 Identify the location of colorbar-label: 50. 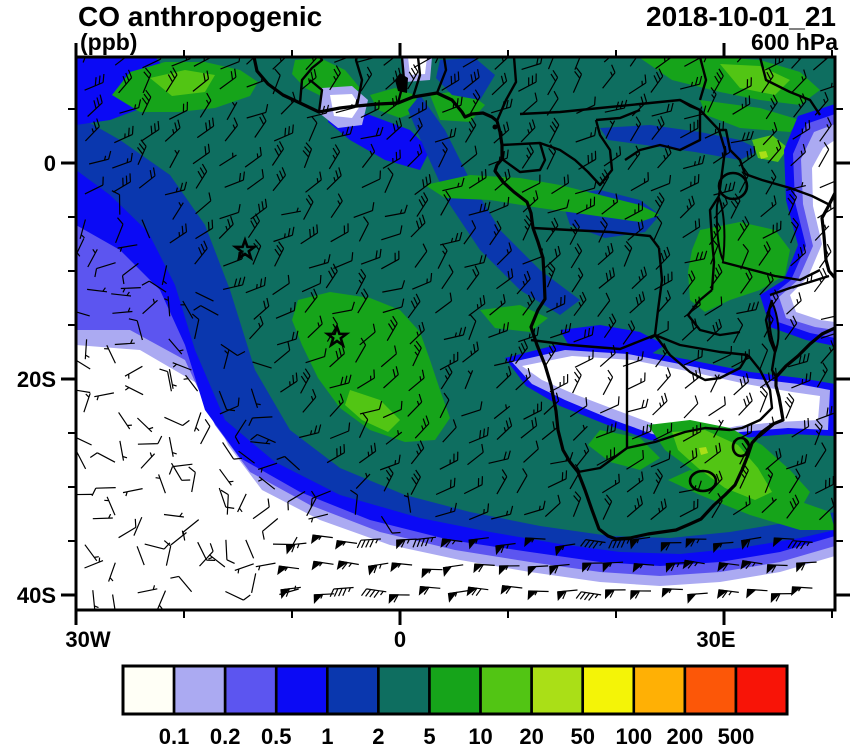
(582, 736).